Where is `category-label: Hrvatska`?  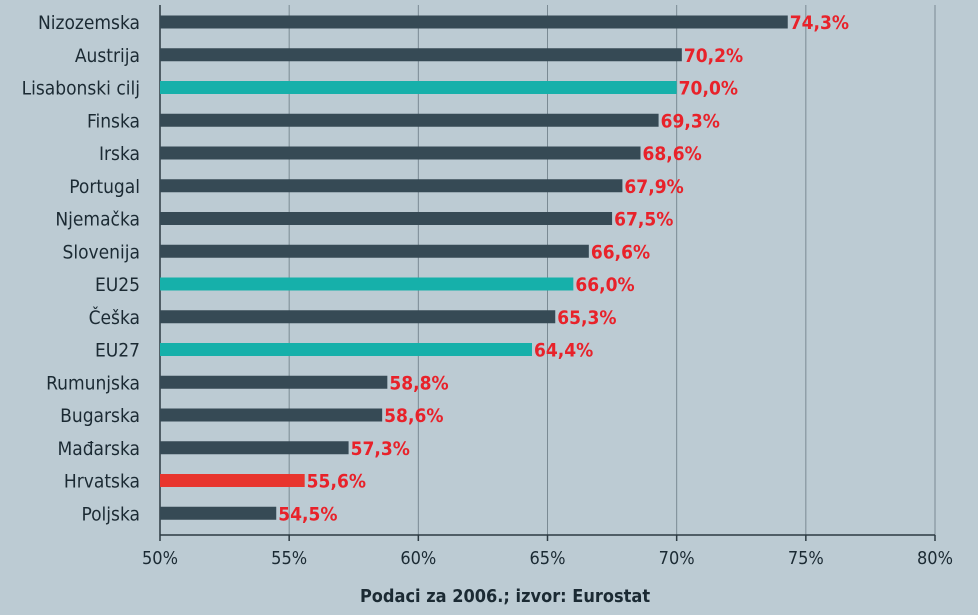
category-label: Hrvatska is located at coordinates (102, 482).